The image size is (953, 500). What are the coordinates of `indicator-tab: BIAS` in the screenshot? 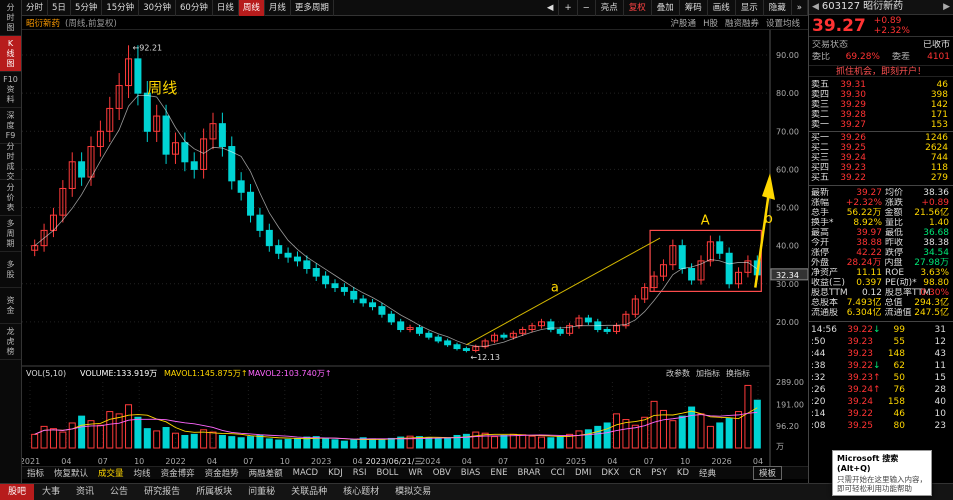 It's located at (470, 473).